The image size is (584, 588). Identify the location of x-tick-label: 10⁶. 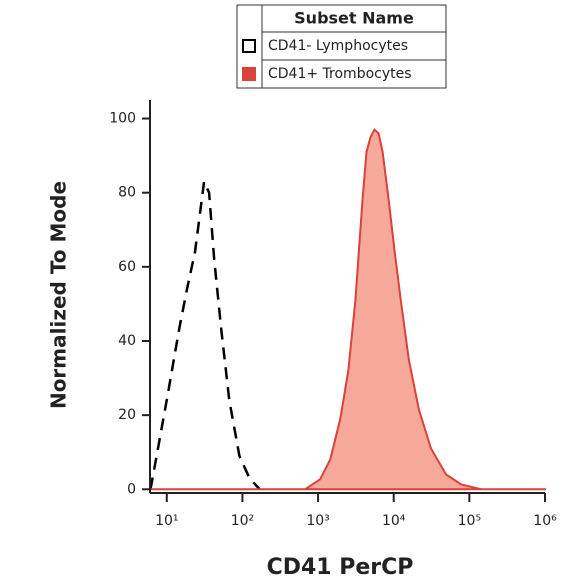
(545, 521).